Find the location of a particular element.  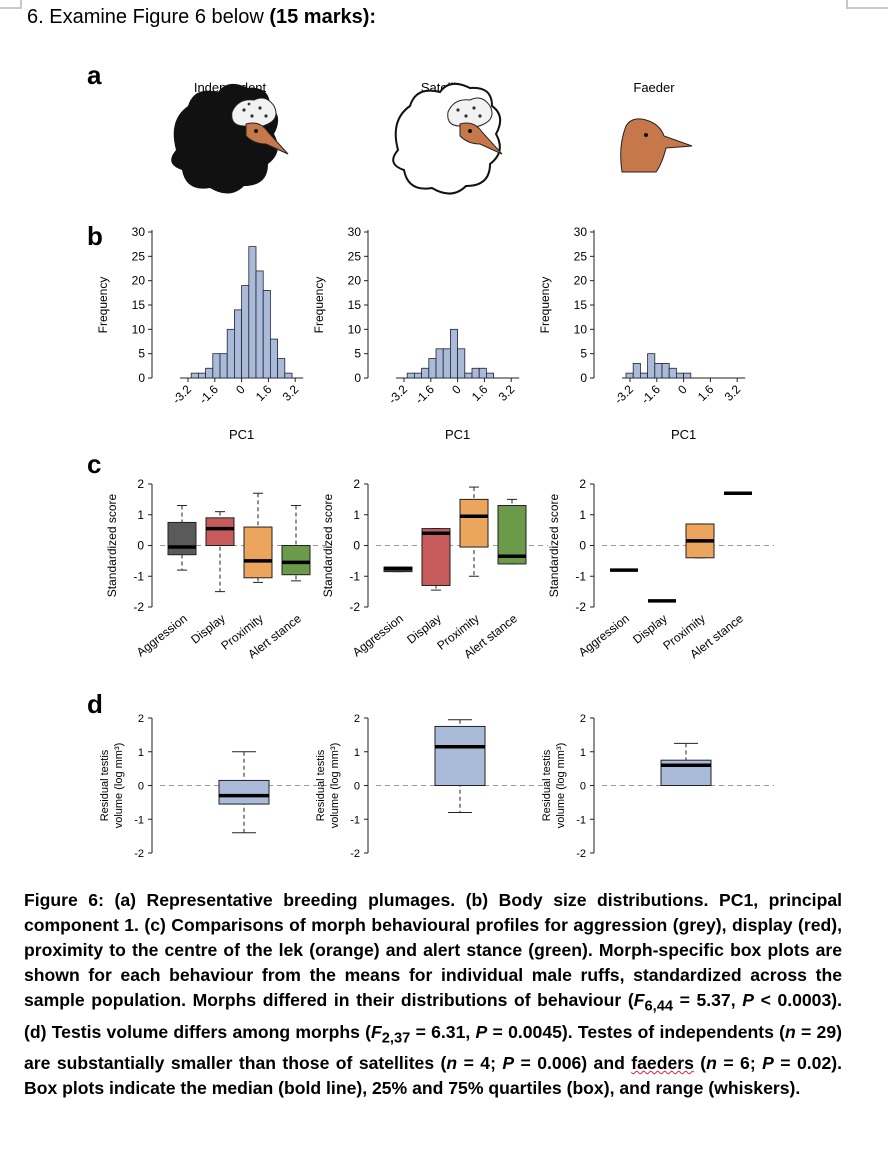

caption-part: = 0.006) and is located at coordinates (573, 1063).